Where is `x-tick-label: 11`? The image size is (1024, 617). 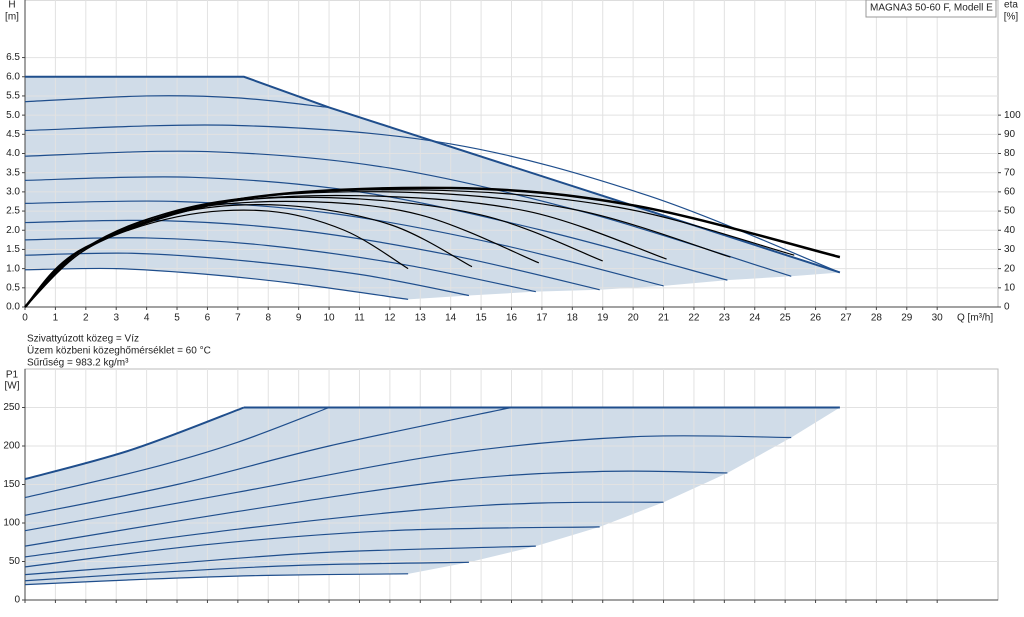
x-tick-label: 11 is located at coordinates (359, 318).